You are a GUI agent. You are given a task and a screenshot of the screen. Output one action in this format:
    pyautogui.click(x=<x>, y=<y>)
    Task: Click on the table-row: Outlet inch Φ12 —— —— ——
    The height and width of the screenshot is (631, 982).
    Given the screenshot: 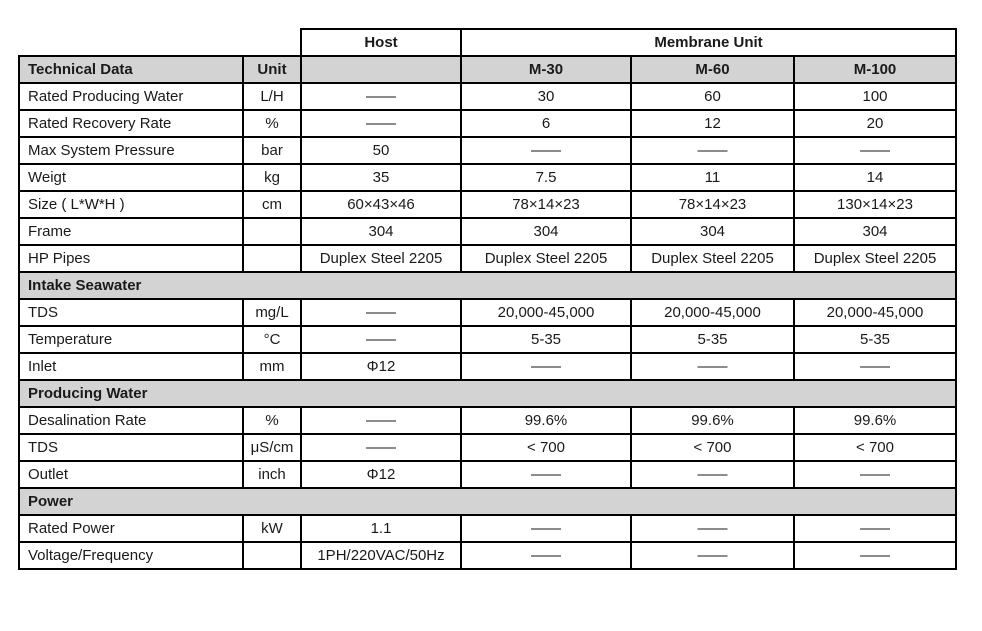 What is the action you would take?
    pyautogui.click(x=488, y=474)
    